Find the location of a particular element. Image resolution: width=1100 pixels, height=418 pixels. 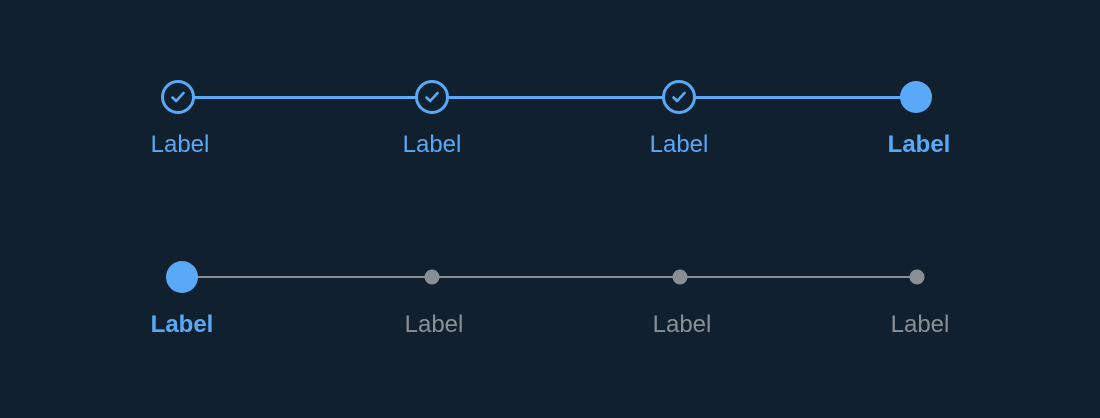

progress-stepper-upcoming: Label Label Label Label is located at coordinates (550, 299).